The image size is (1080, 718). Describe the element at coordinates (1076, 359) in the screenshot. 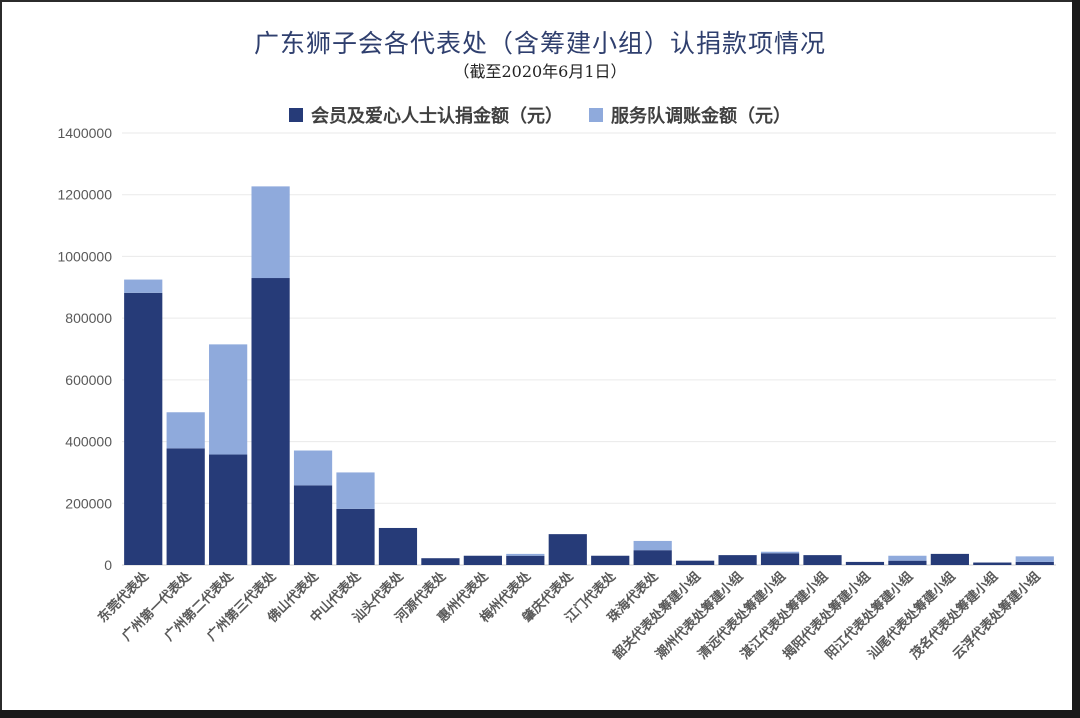

I see `frame-border-right` at that location.